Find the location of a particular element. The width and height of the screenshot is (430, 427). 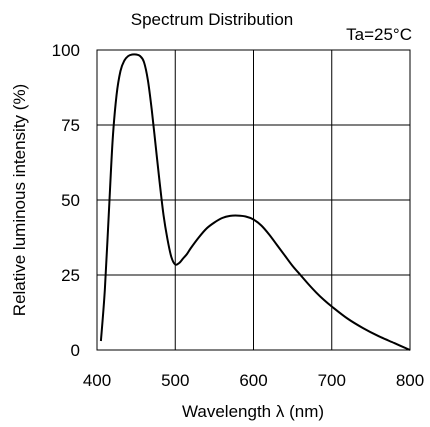

y-tick-labels: 0 25 50 75 100 is located at coordinates (66, 200).